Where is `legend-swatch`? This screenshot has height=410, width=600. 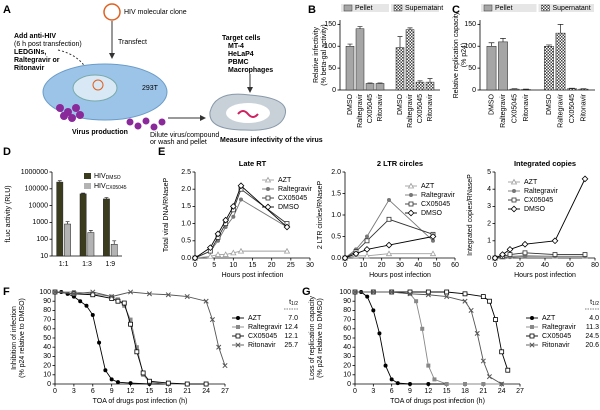
legend-swatch is located at coordinates (348, 8).